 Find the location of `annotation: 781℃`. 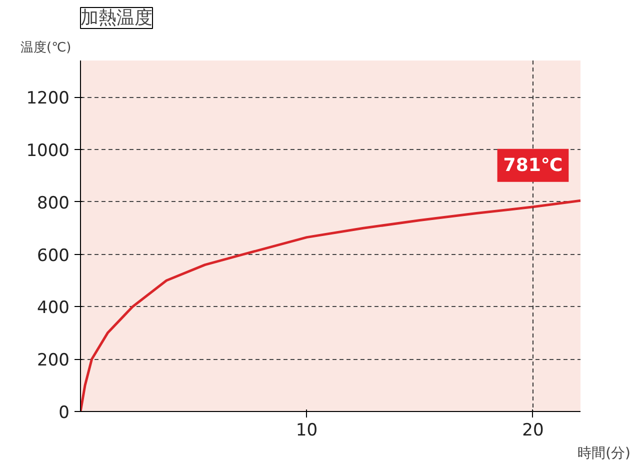

annotation: 781℃ is located at coordinates (533, 165).